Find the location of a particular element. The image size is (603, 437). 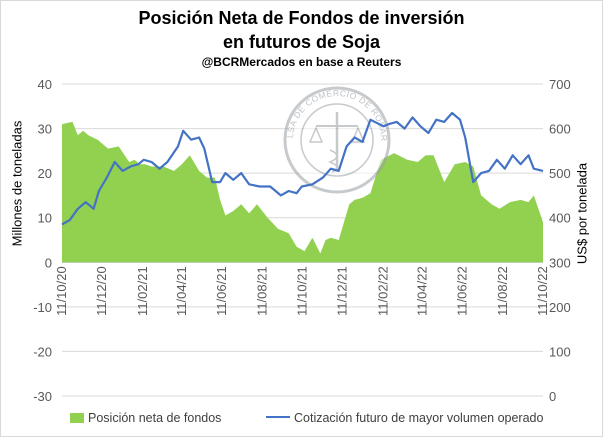

x-tick-label: 11/12/21 is located at coordinates (342, 291).